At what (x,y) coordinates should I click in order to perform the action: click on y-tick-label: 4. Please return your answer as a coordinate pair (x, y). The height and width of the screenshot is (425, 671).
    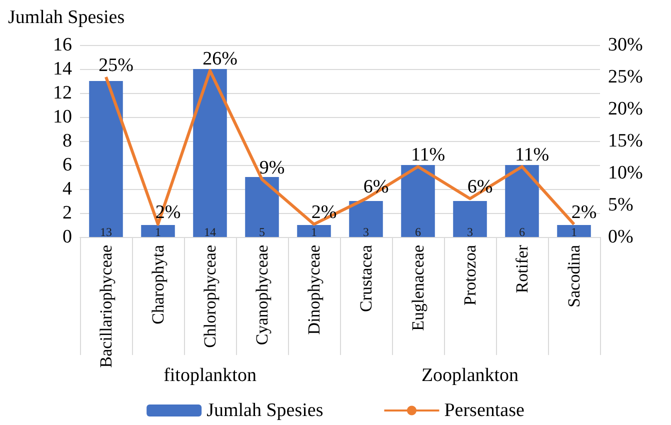
    Looking at the image, I should click on (67, 189).